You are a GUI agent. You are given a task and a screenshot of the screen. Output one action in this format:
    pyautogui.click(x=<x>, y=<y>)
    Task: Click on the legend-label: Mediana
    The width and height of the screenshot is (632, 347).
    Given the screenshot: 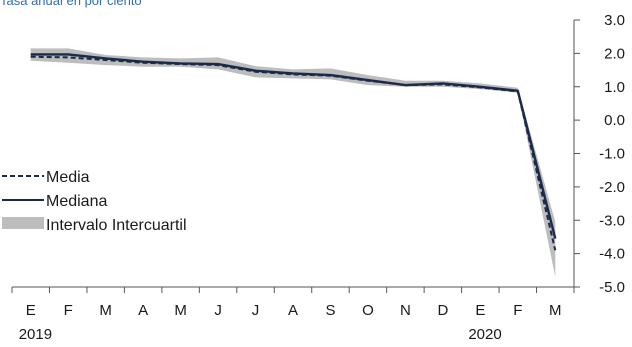 What is the action you would take?
    pyautogui.click(x=76, y=201)
    